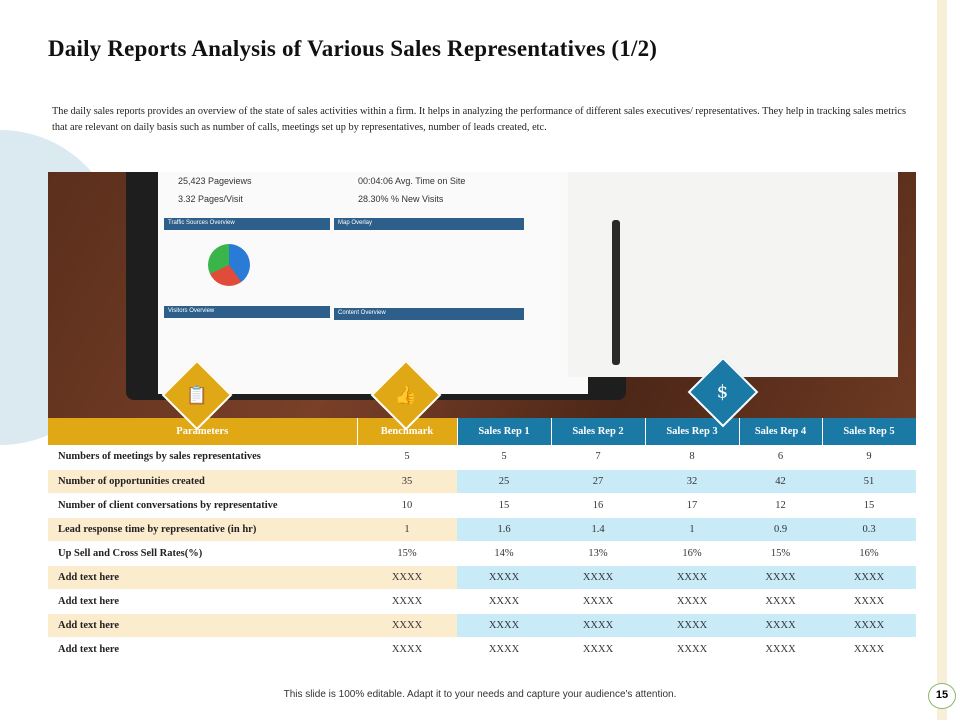 The height and width of the screenshot is (720, 960). I want to click on cell-value: 9, so click(869, 457).